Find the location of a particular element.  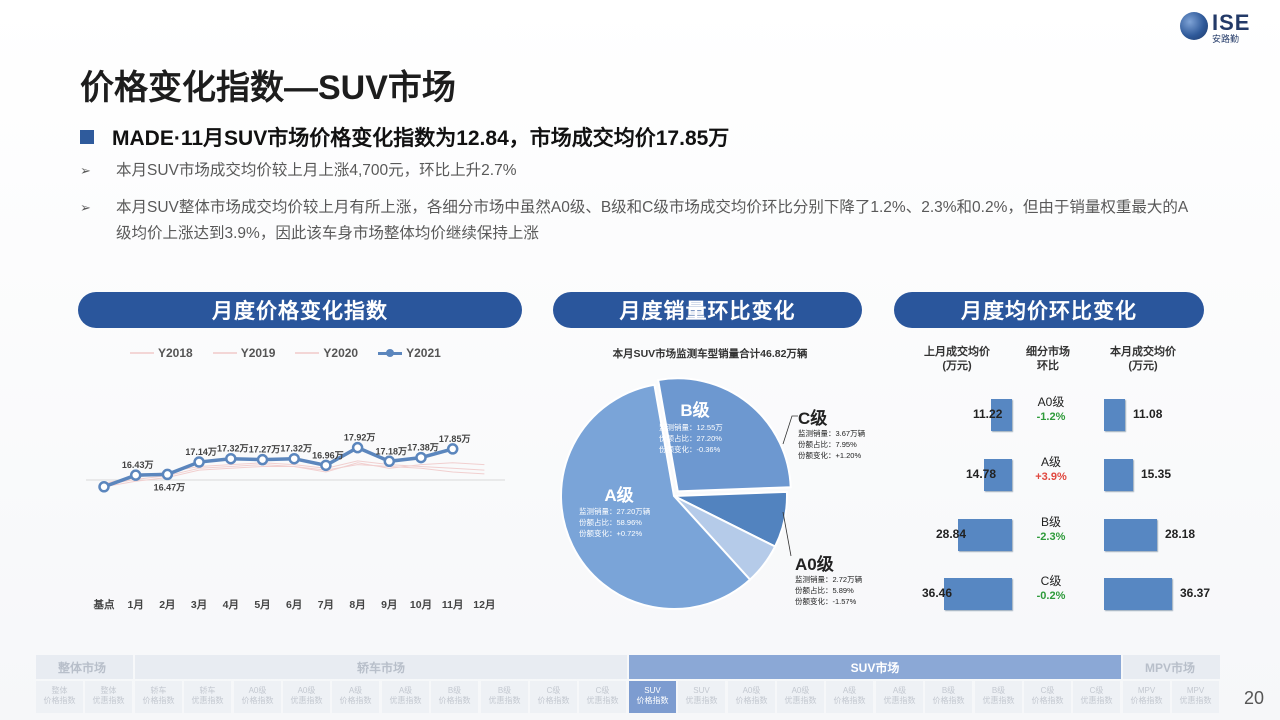

nav-cell-line1: SUV is located at coordinates (652, 690).